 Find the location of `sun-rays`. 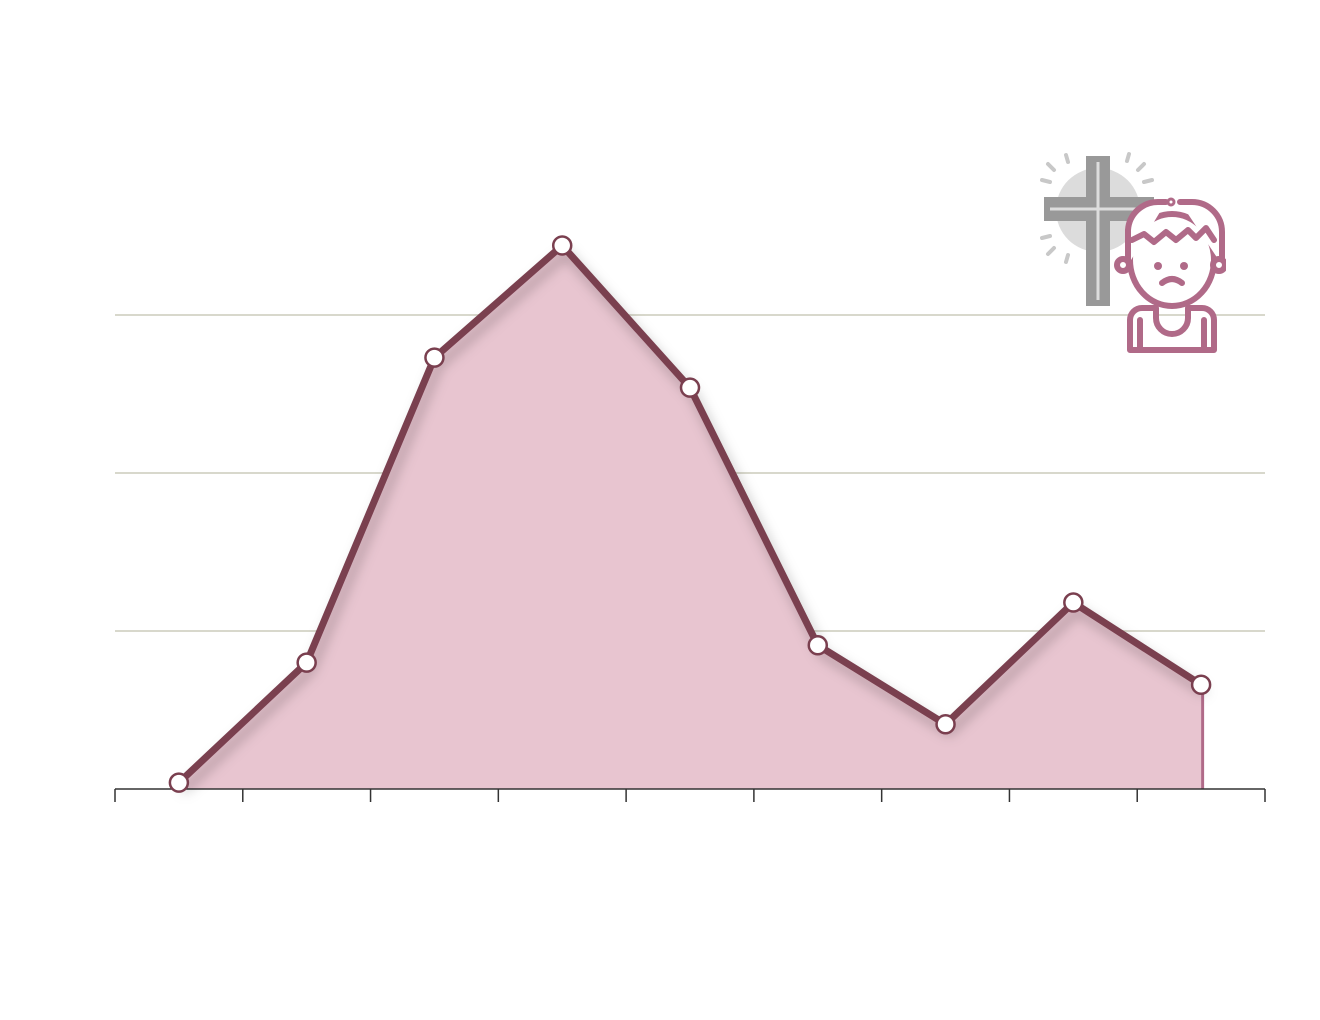

sun-rays is located at coordinates (1097, 208).